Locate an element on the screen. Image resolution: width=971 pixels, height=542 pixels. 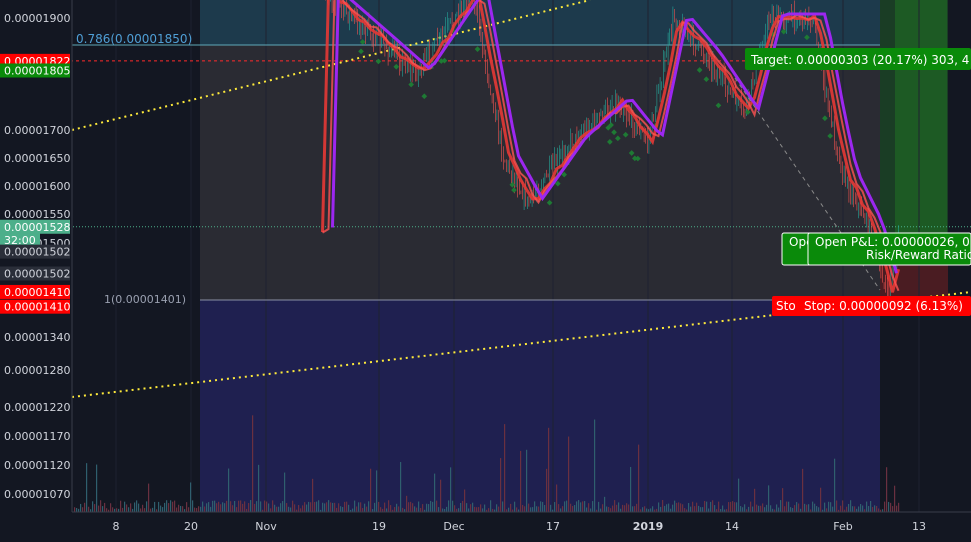
time-axis: 8 20 Nov 19 Dec 17 2019 14 Feb 13 is located at coordinates (520, 526).